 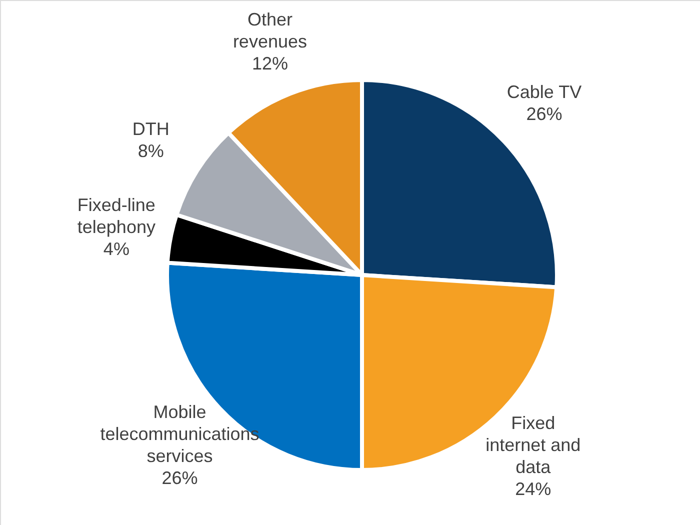 I want to click on data-label: 24%, so click(x=533, y=489).